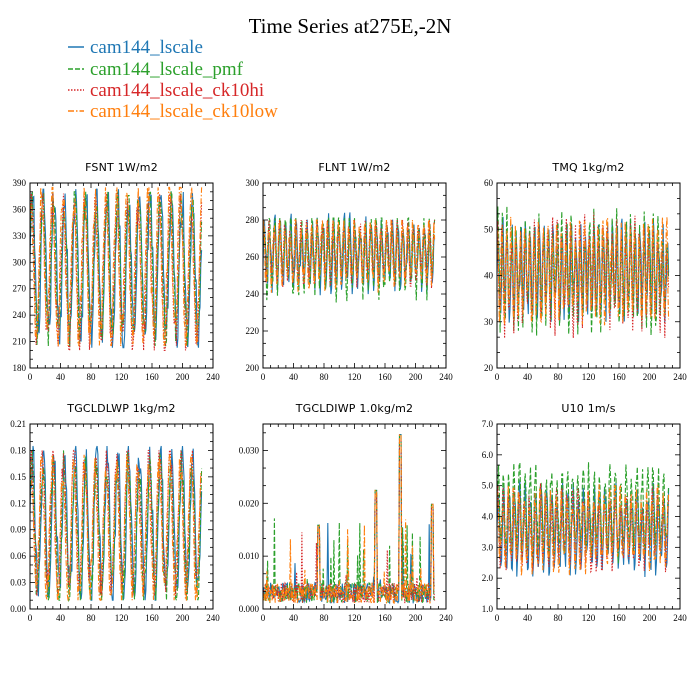 The height and width of the screenshot is (700, 700). What do you see at coordinates (488, 424) in the screenshot?
I see `y-tick-label: 7.0` at bounding box center [488, 424].